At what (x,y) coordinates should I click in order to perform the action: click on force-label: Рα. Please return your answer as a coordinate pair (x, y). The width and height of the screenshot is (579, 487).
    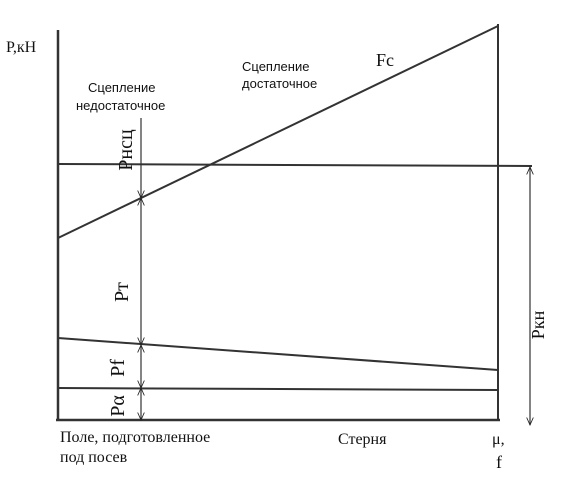
    Looking at the image, I should click on (118, 406).